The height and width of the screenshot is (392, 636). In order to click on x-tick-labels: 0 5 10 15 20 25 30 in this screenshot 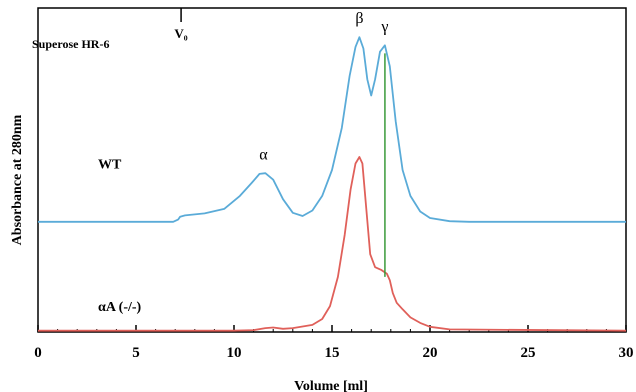, I will do `click(333, 353)`.